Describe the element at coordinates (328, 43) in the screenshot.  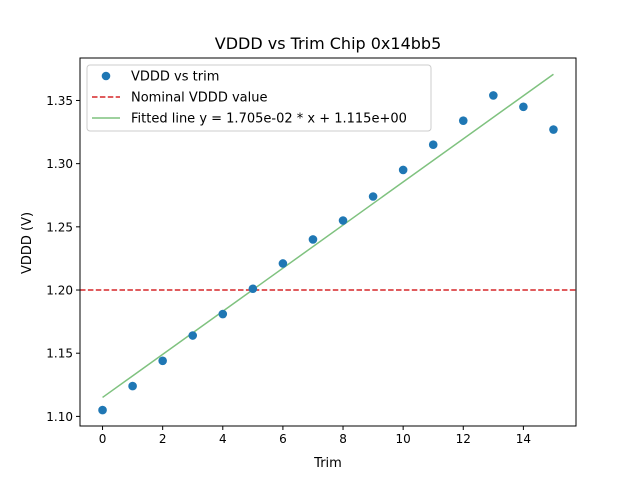
I see `chart-title: VDDD vs Trim Chip 0x14bb5` at that location.